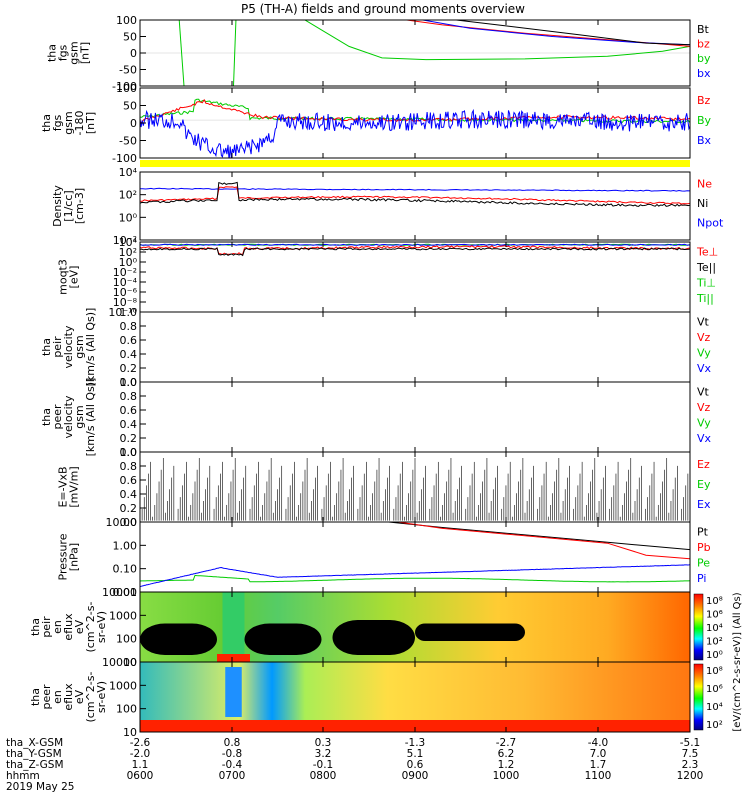 The image size is (750, 800). What do you see at coordinates (101, 627) in the screenshot?
I see `ylabel-line: sr-eV)` at bounding box center [101, 627].